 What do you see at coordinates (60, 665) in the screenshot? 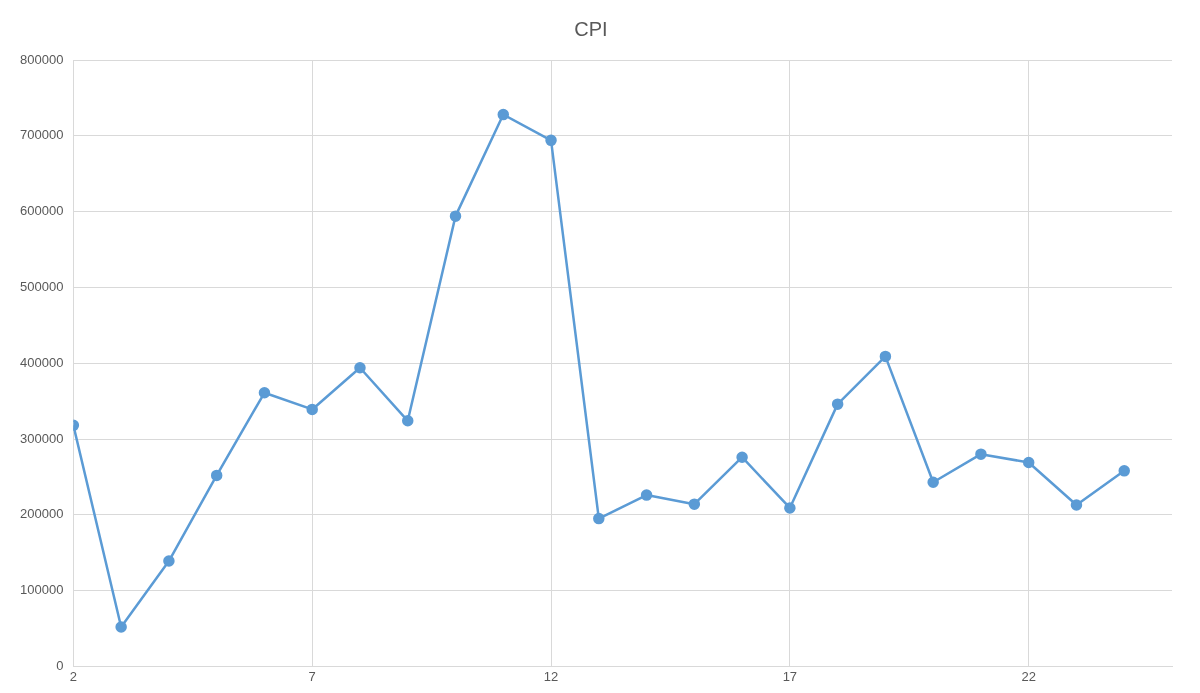
I see `y-tick-label: 0` at bounding box center [60, 665].